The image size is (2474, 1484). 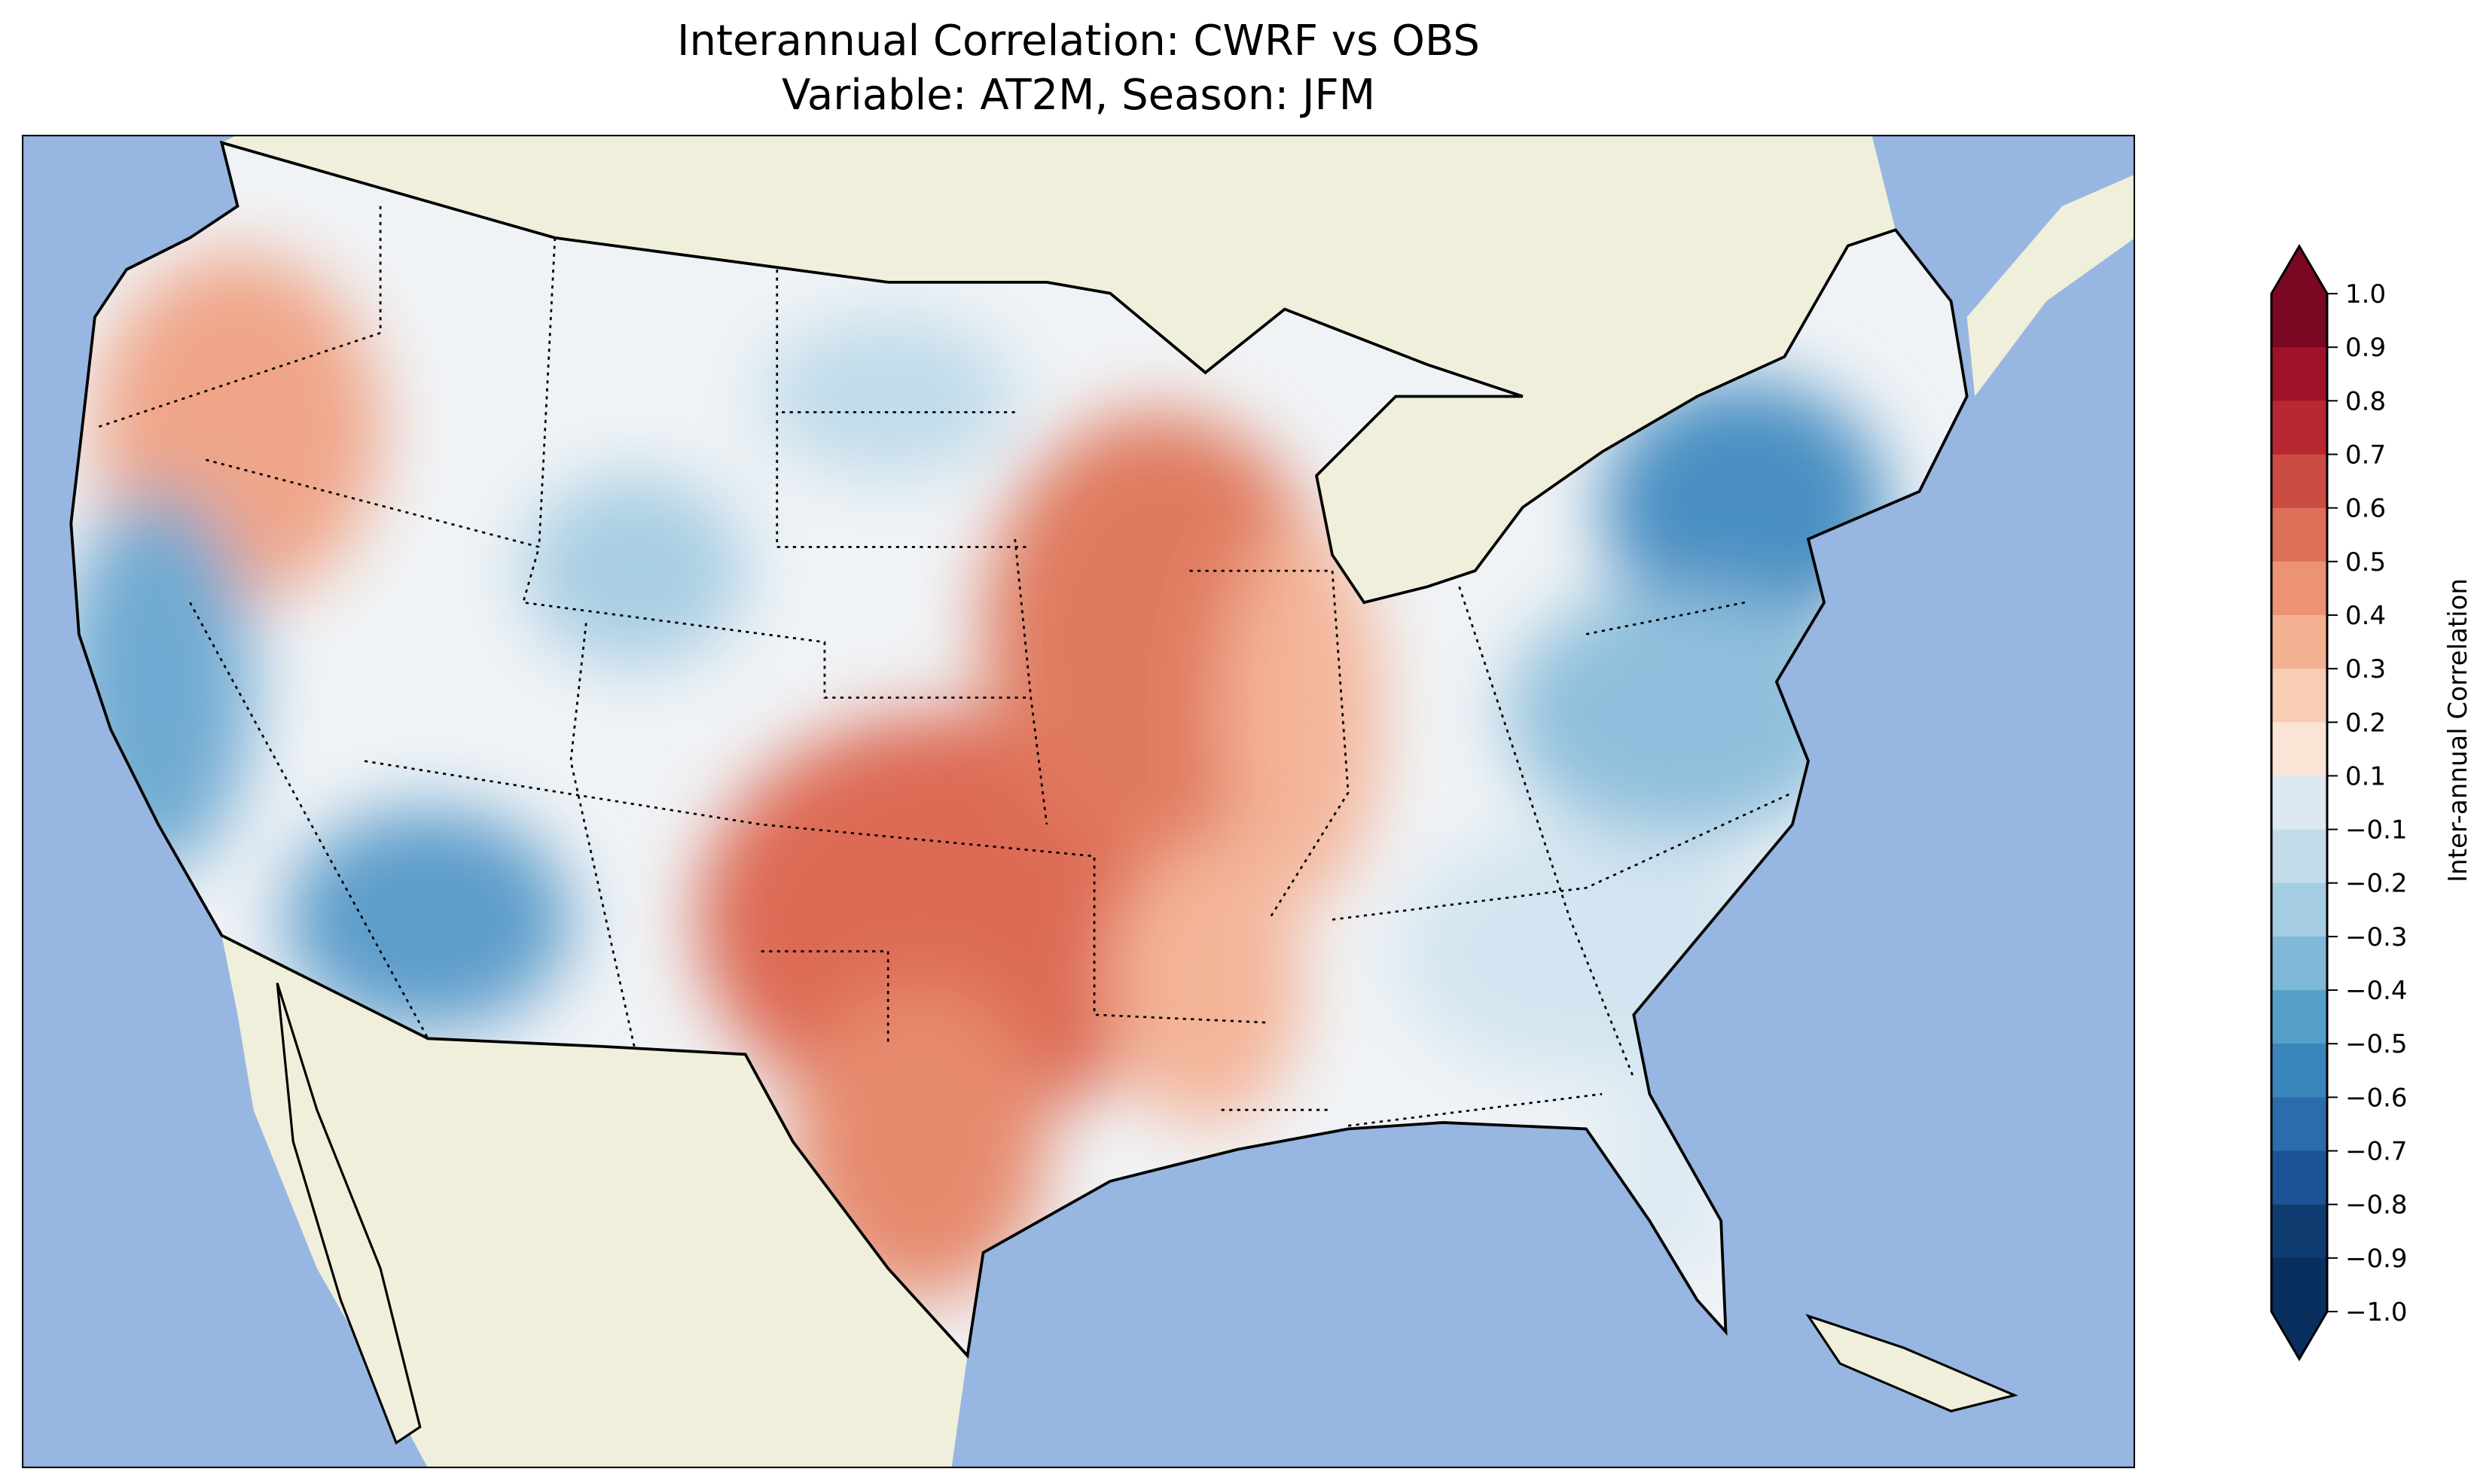 I want to click on colorbar-tick-label: −0.9, so click(x=2376, y=1259).